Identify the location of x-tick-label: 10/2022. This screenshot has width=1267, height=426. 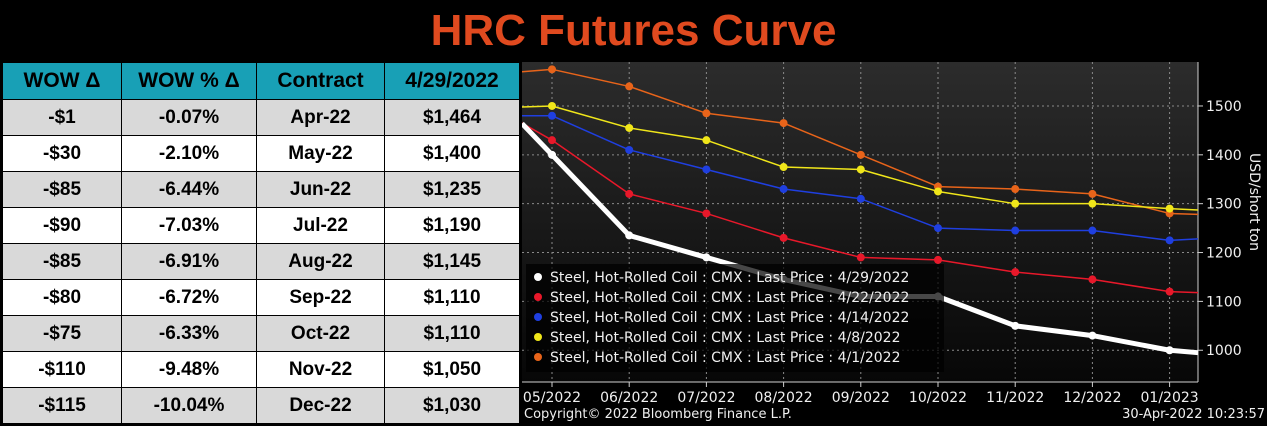
(938, 398).